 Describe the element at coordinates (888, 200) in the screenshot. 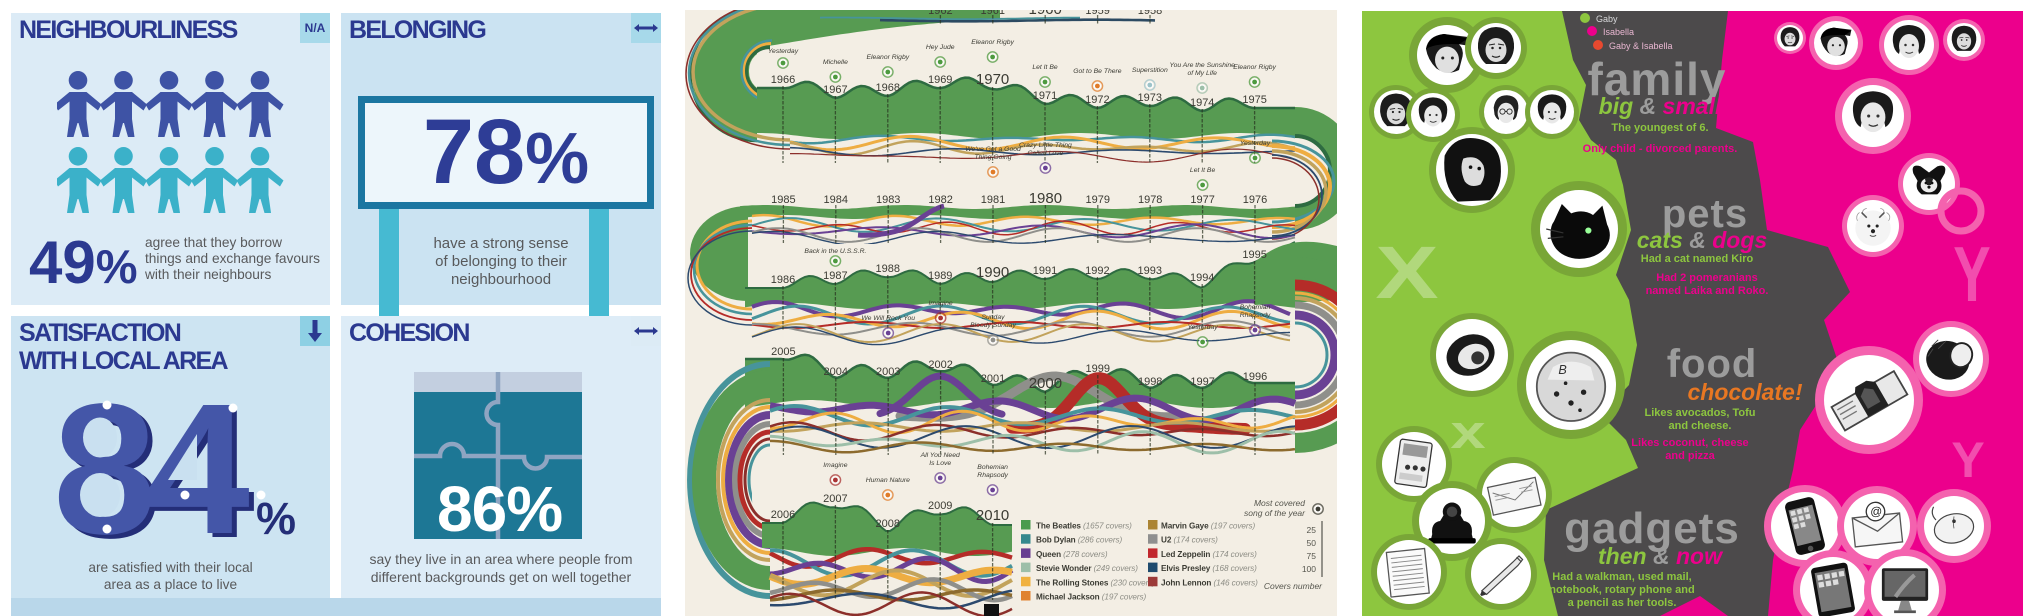

I see `svg-text: 1983` at that location.